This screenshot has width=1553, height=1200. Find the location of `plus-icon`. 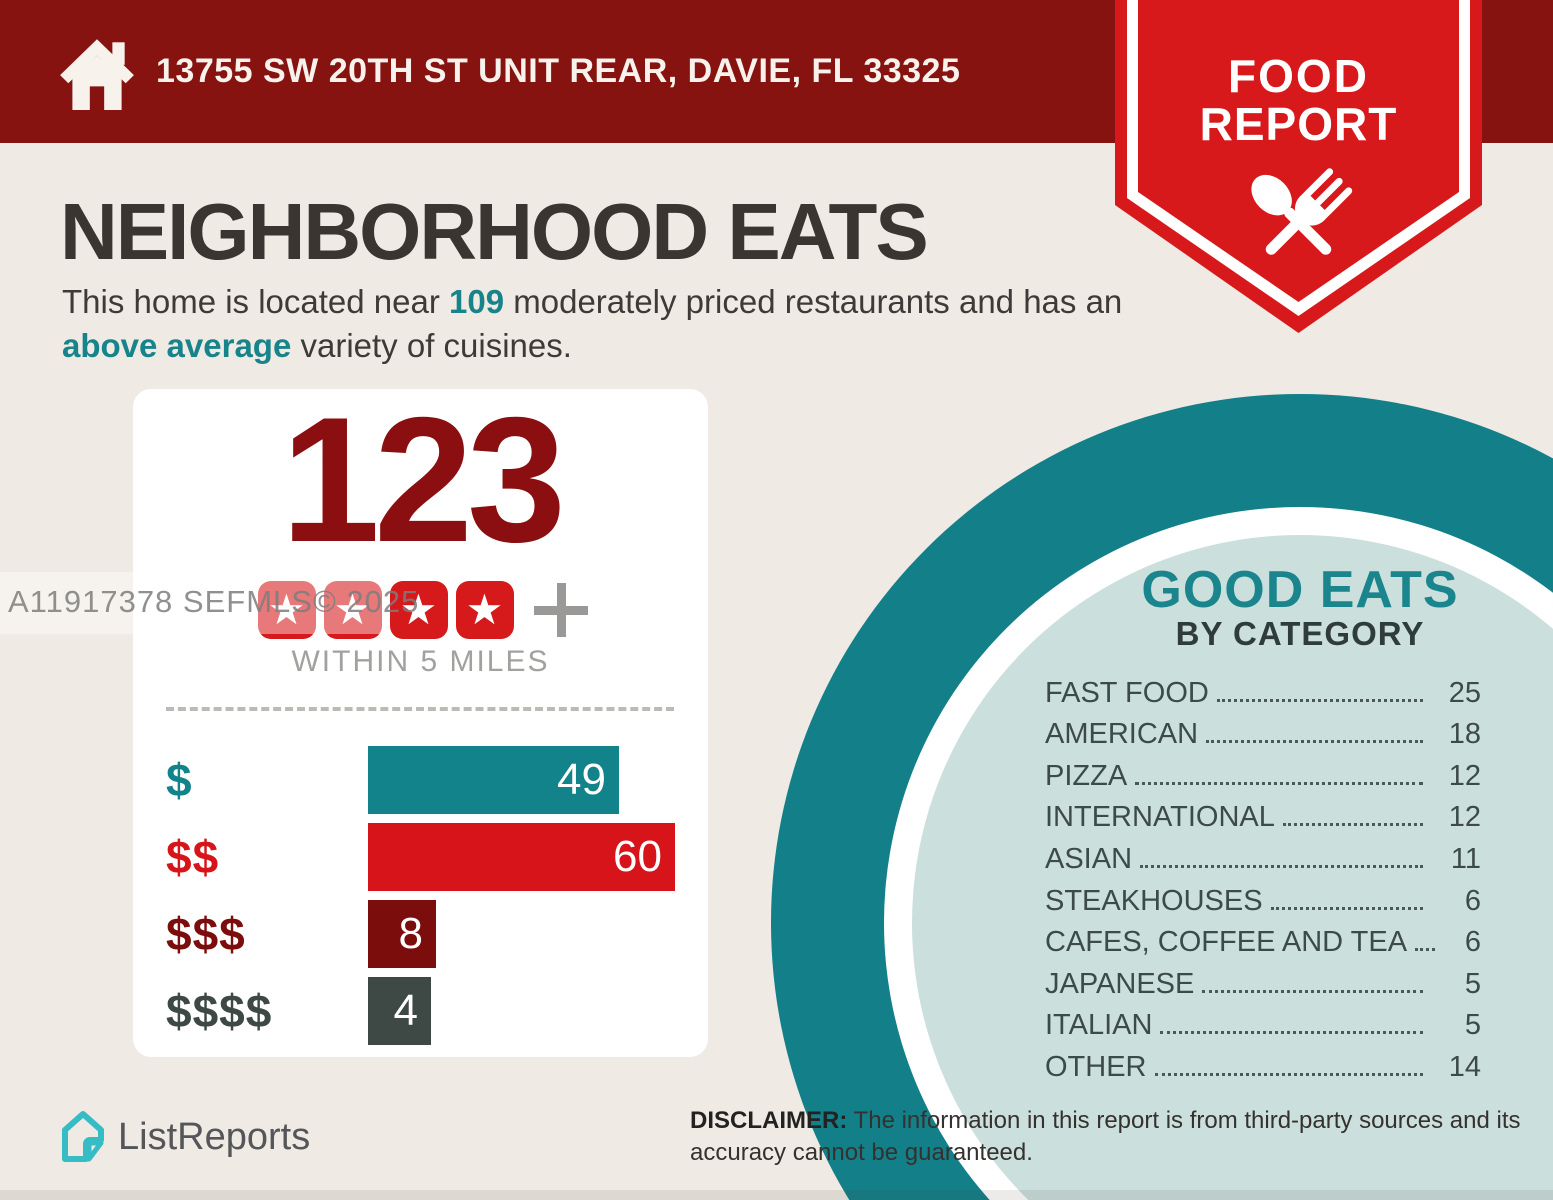

plus-icon is located at coordinates (560, 610).